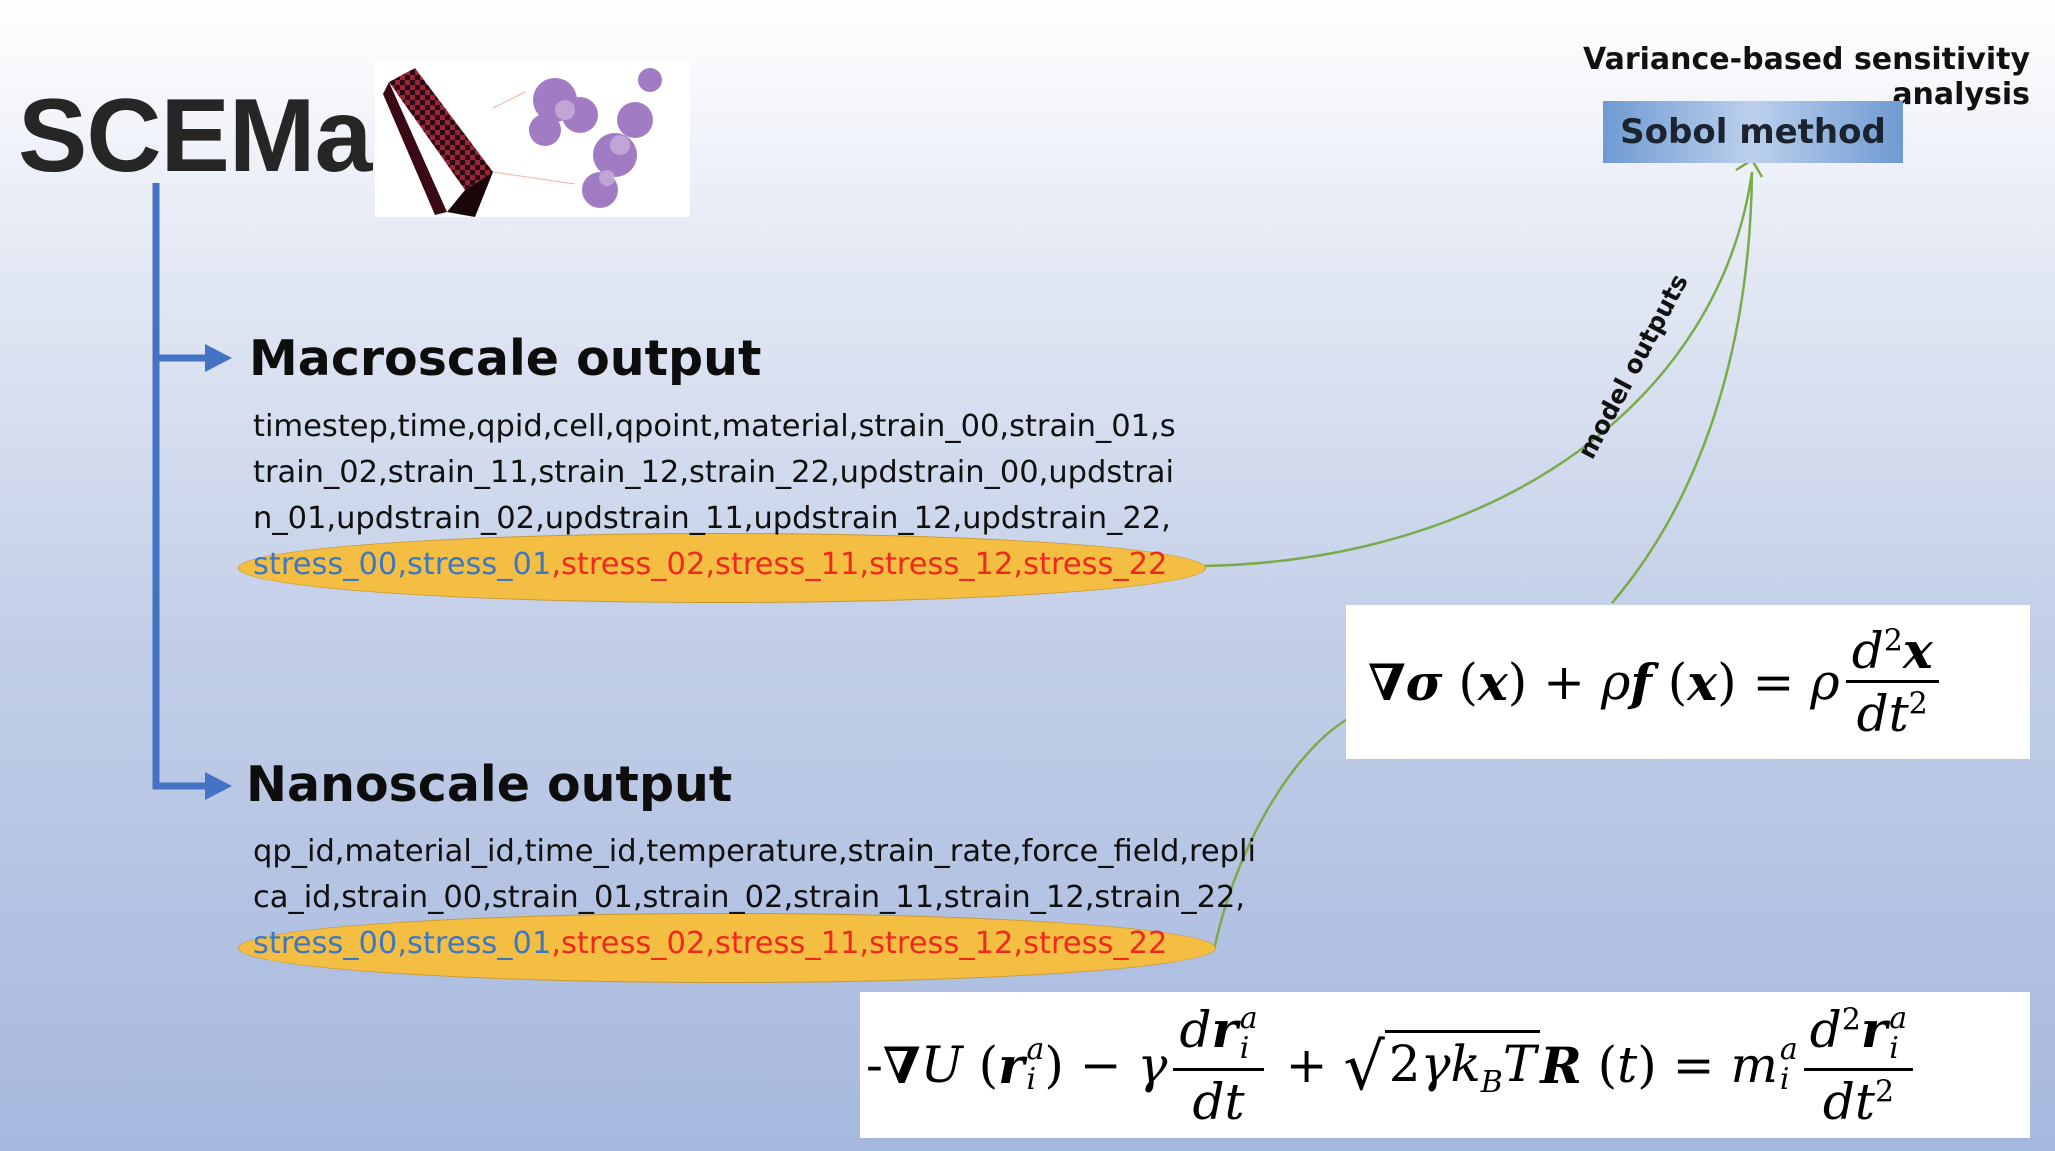 The height and width of the screenshot is (1151, 2055). What do you see at coordinates (859, 564) in the screenshot?
I see `macro-stress-red: ,stress_02,stress_11,stress_12,stress_22` at bounding box center [859, 564].